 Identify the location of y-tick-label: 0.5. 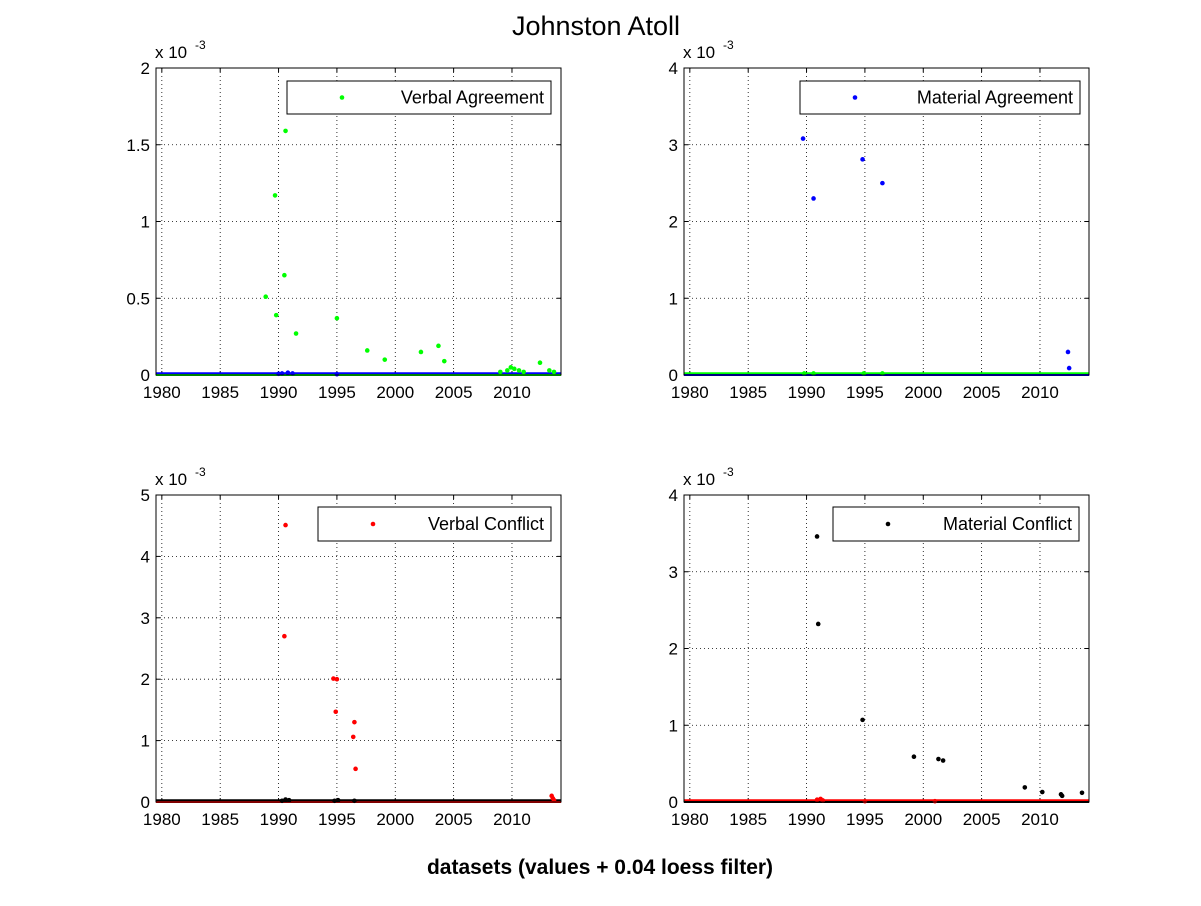
(138, 298).